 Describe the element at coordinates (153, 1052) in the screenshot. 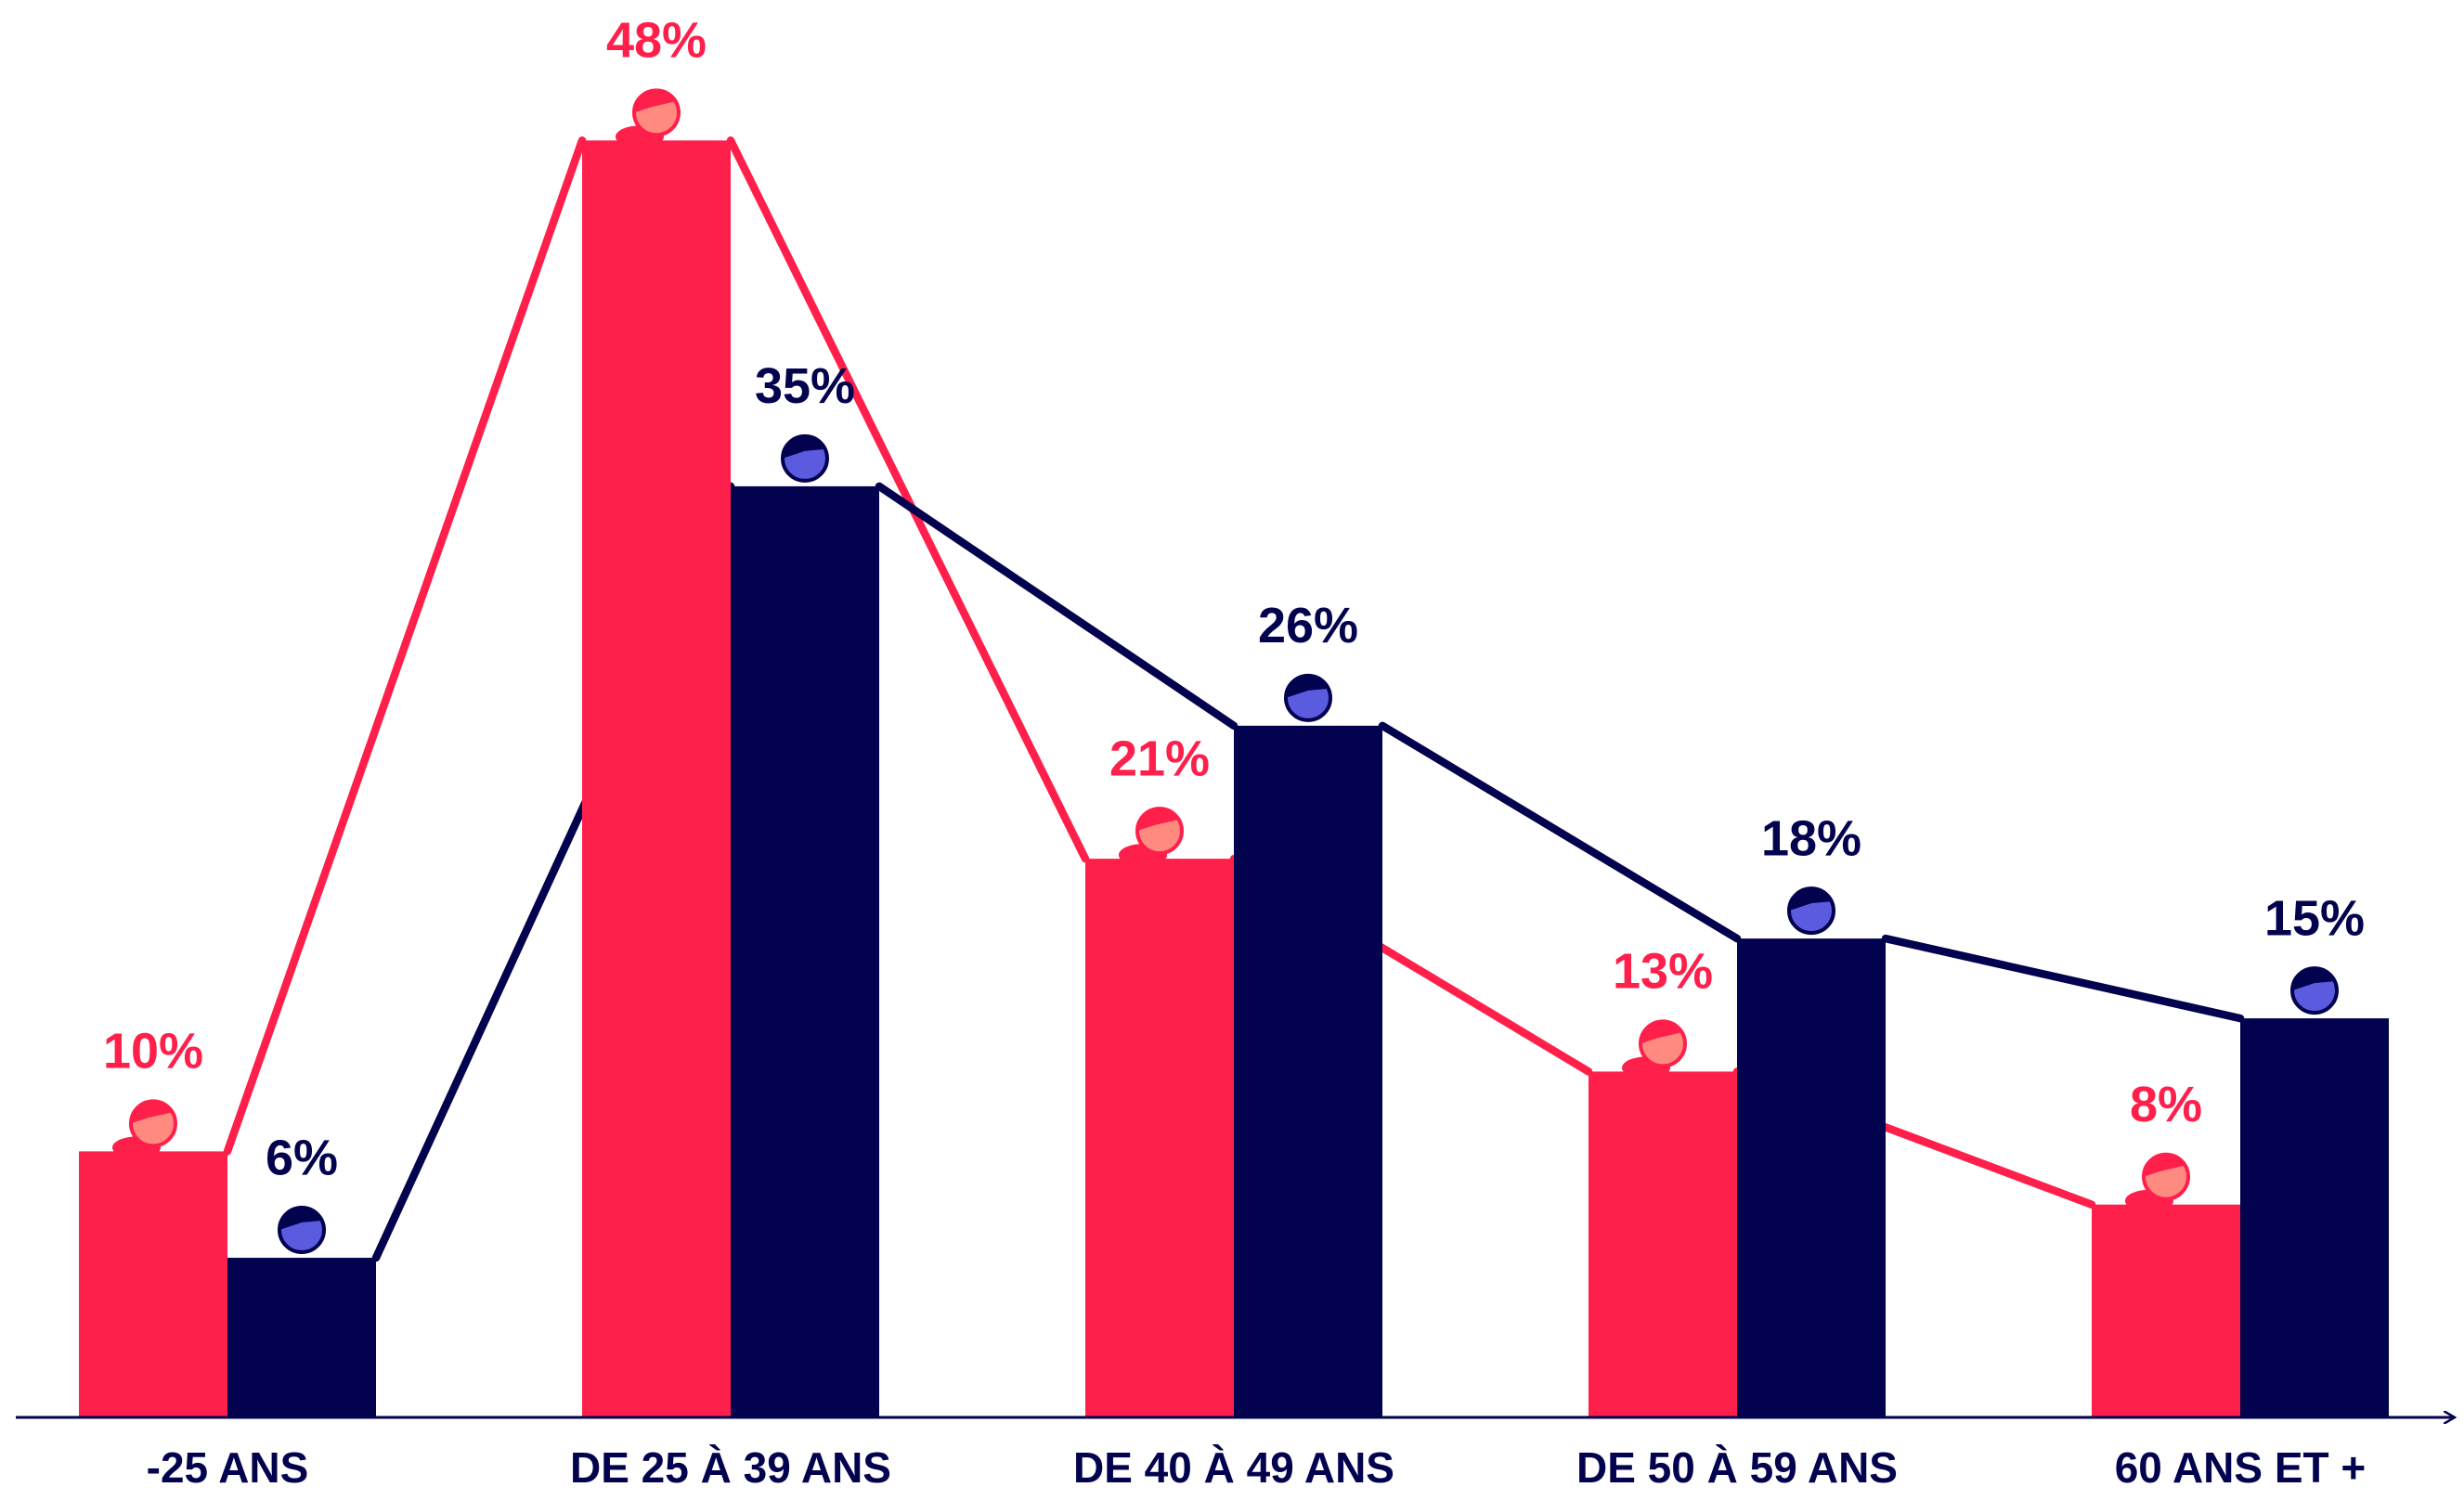

I see `value-label: 10%` at that location.